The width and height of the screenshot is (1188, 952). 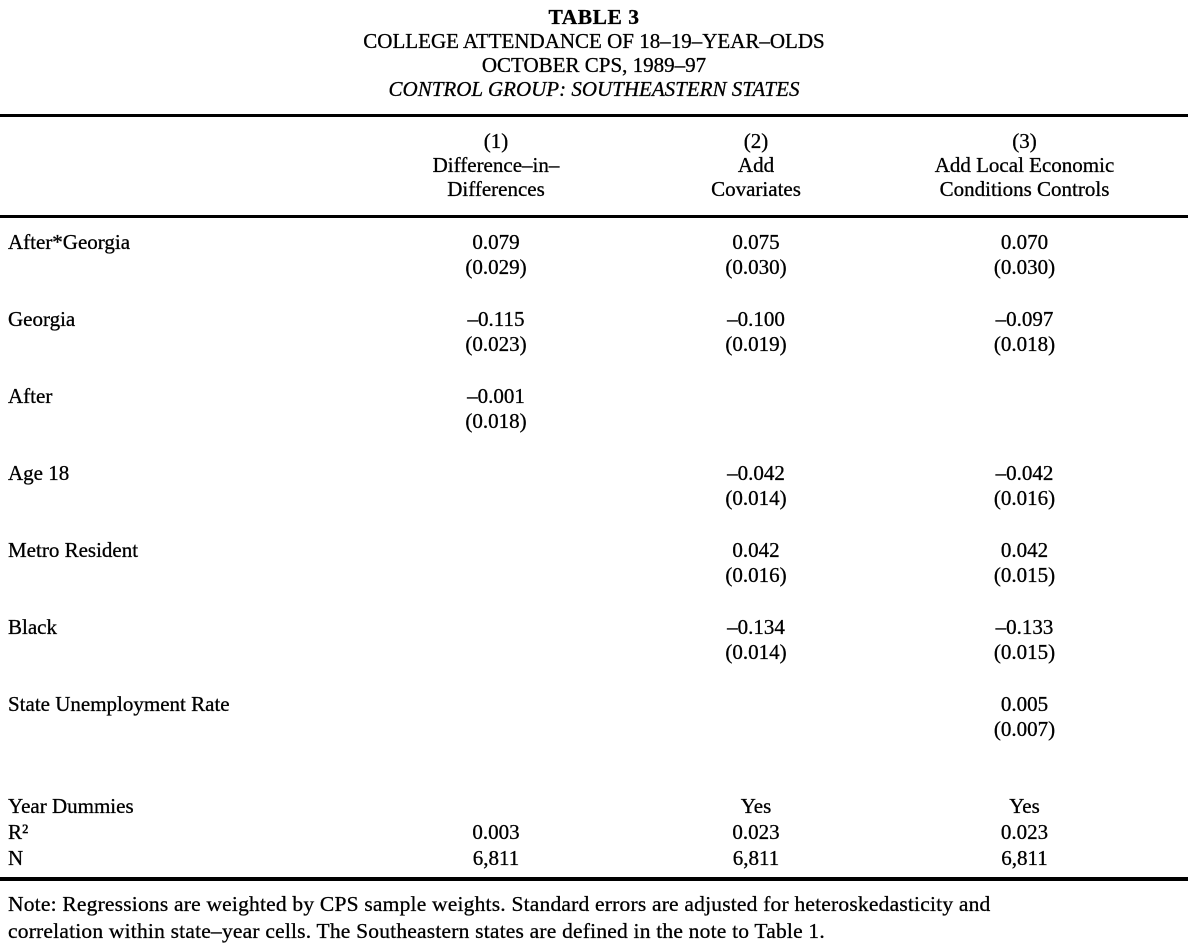 I want to click on estimate: –0.134, so click(x=756, y=627).